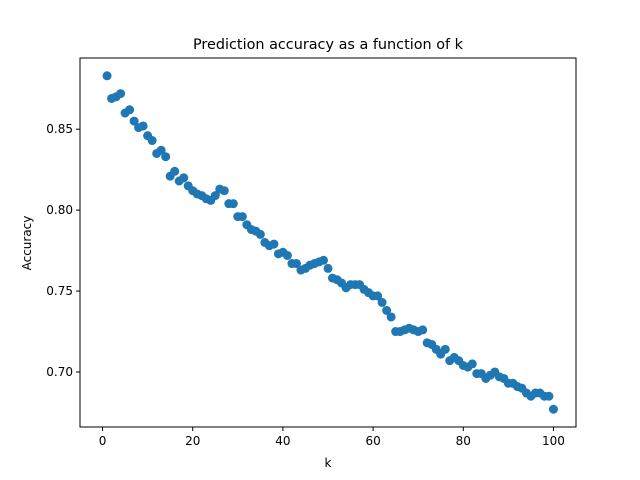  What do you see at coordinates (59, 291) in the screenshot?
I see `y-tick-label: 0.75` at bounding box center [59, 291].